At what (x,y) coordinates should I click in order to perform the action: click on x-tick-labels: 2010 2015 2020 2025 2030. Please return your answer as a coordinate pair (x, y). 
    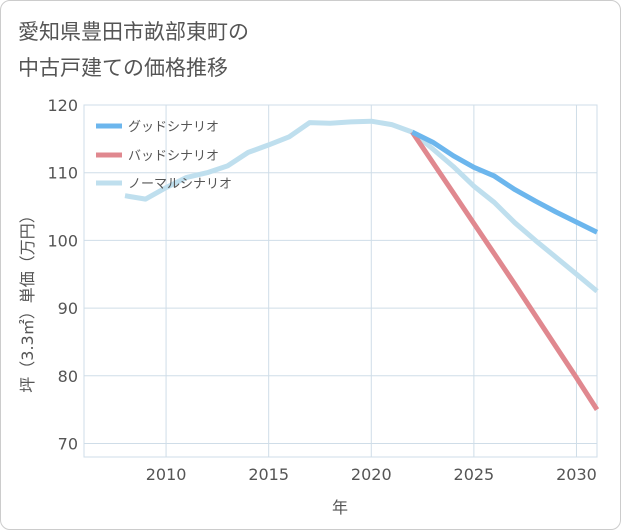
    Looking at the image, I should click on (371, 474).